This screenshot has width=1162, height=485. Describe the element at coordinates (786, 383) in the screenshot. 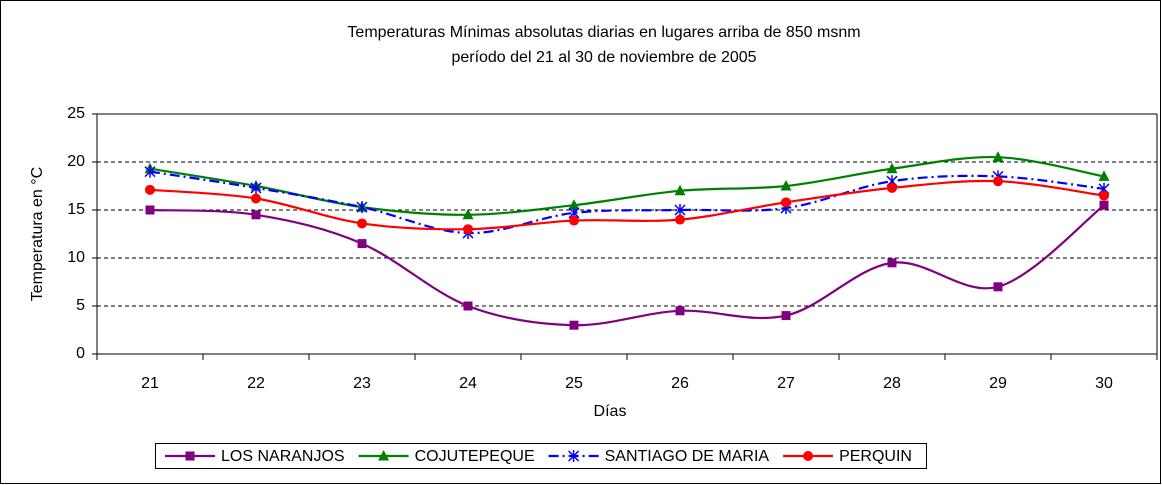

I see `x-tick-label: 27` at that location.